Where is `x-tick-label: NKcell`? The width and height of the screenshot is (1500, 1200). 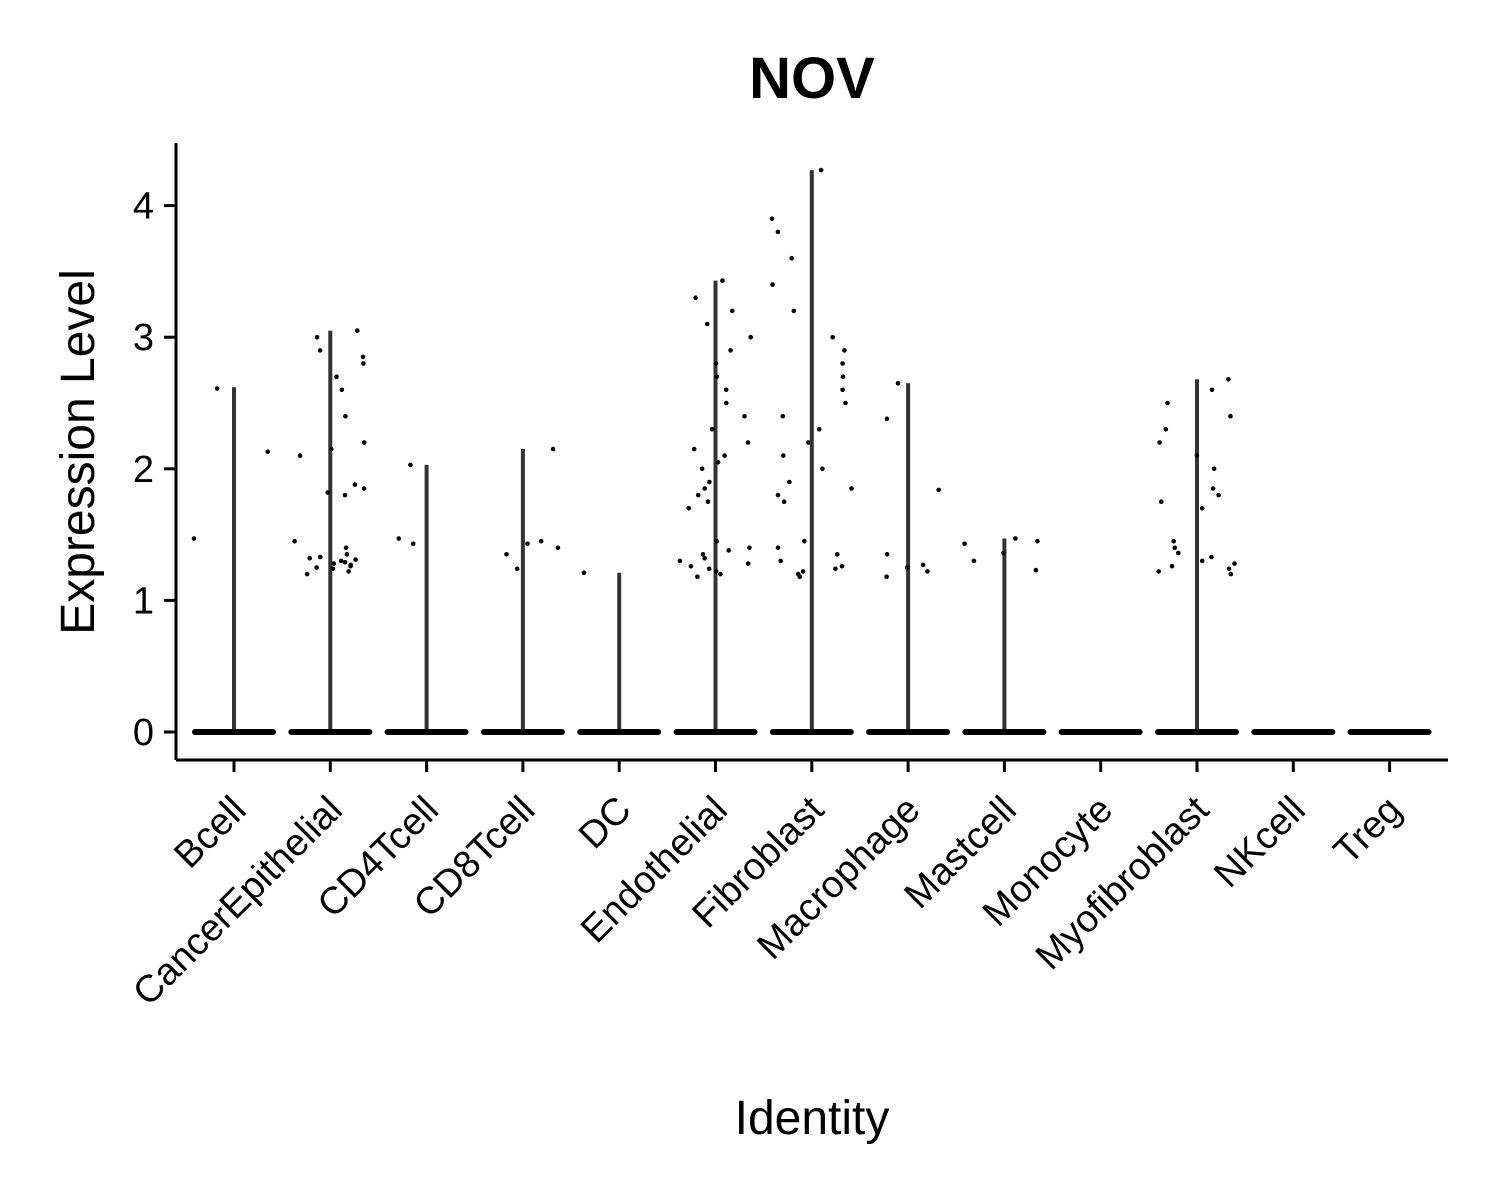
x-tick-label: NKcell is located at coordinates (1259, 842).